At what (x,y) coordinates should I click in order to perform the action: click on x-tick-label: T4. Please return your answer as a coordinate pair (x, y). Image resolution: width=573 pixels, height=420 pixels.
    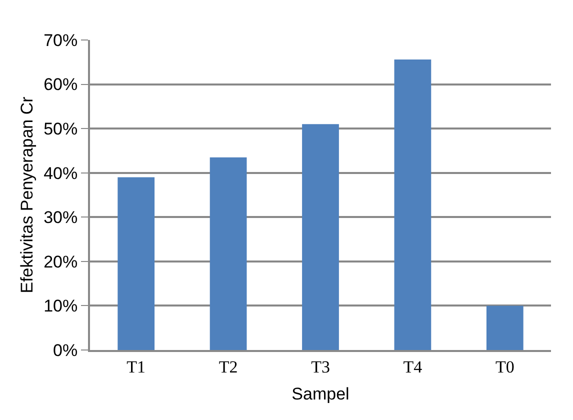
    Looking at the image, I should click on (413, 366).